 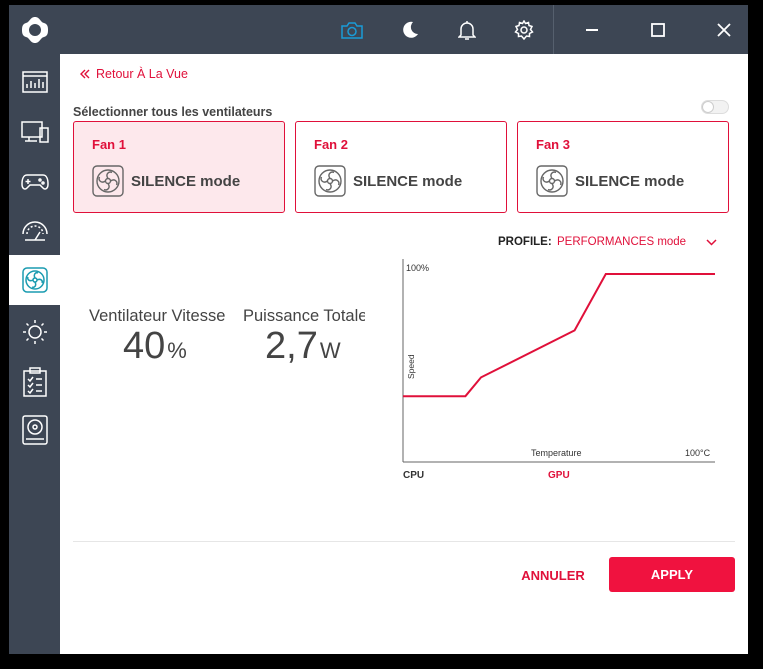 I want to click on fan-card-3: Fan 3 SILENCE mode, so click(x=623, y=167).